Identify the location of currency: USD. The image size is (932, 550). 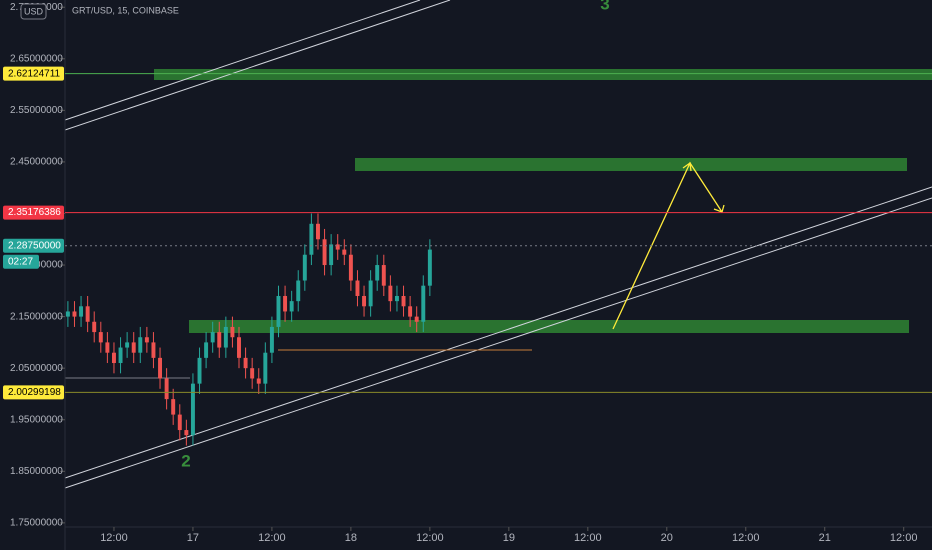
(34, 11).